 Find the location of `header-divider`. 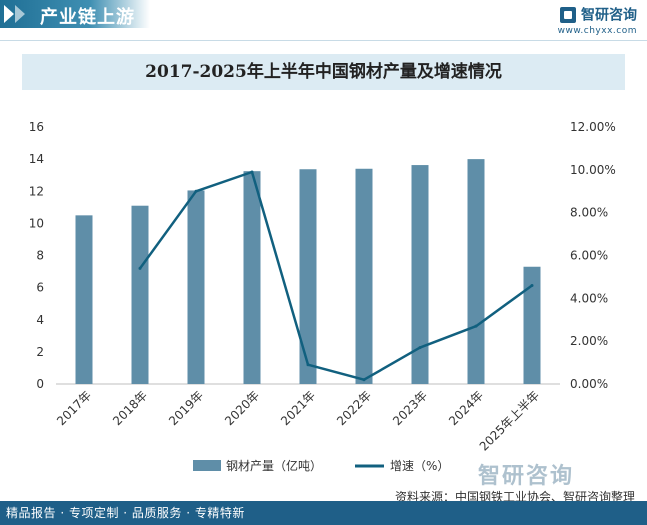

header-divider is located at coordinates (323, 40).